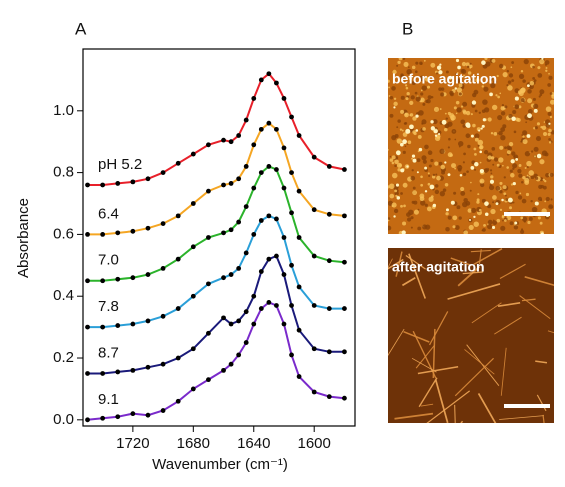  Describe the element at coordinates (63, 295) in the screenshot. I see `y-tick-label: 0.4` at that location.